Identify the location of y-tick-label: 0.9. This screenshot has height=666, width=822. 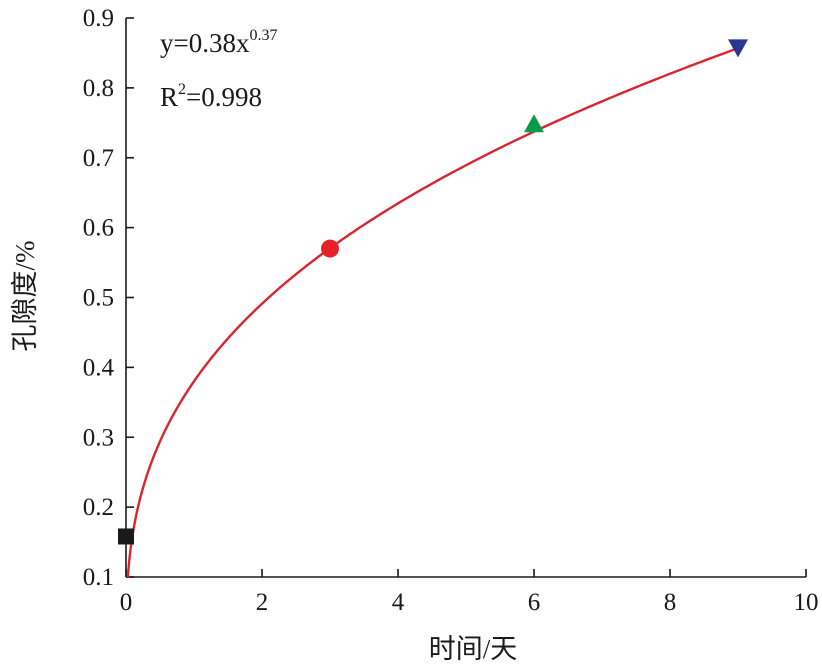
(98, 18).